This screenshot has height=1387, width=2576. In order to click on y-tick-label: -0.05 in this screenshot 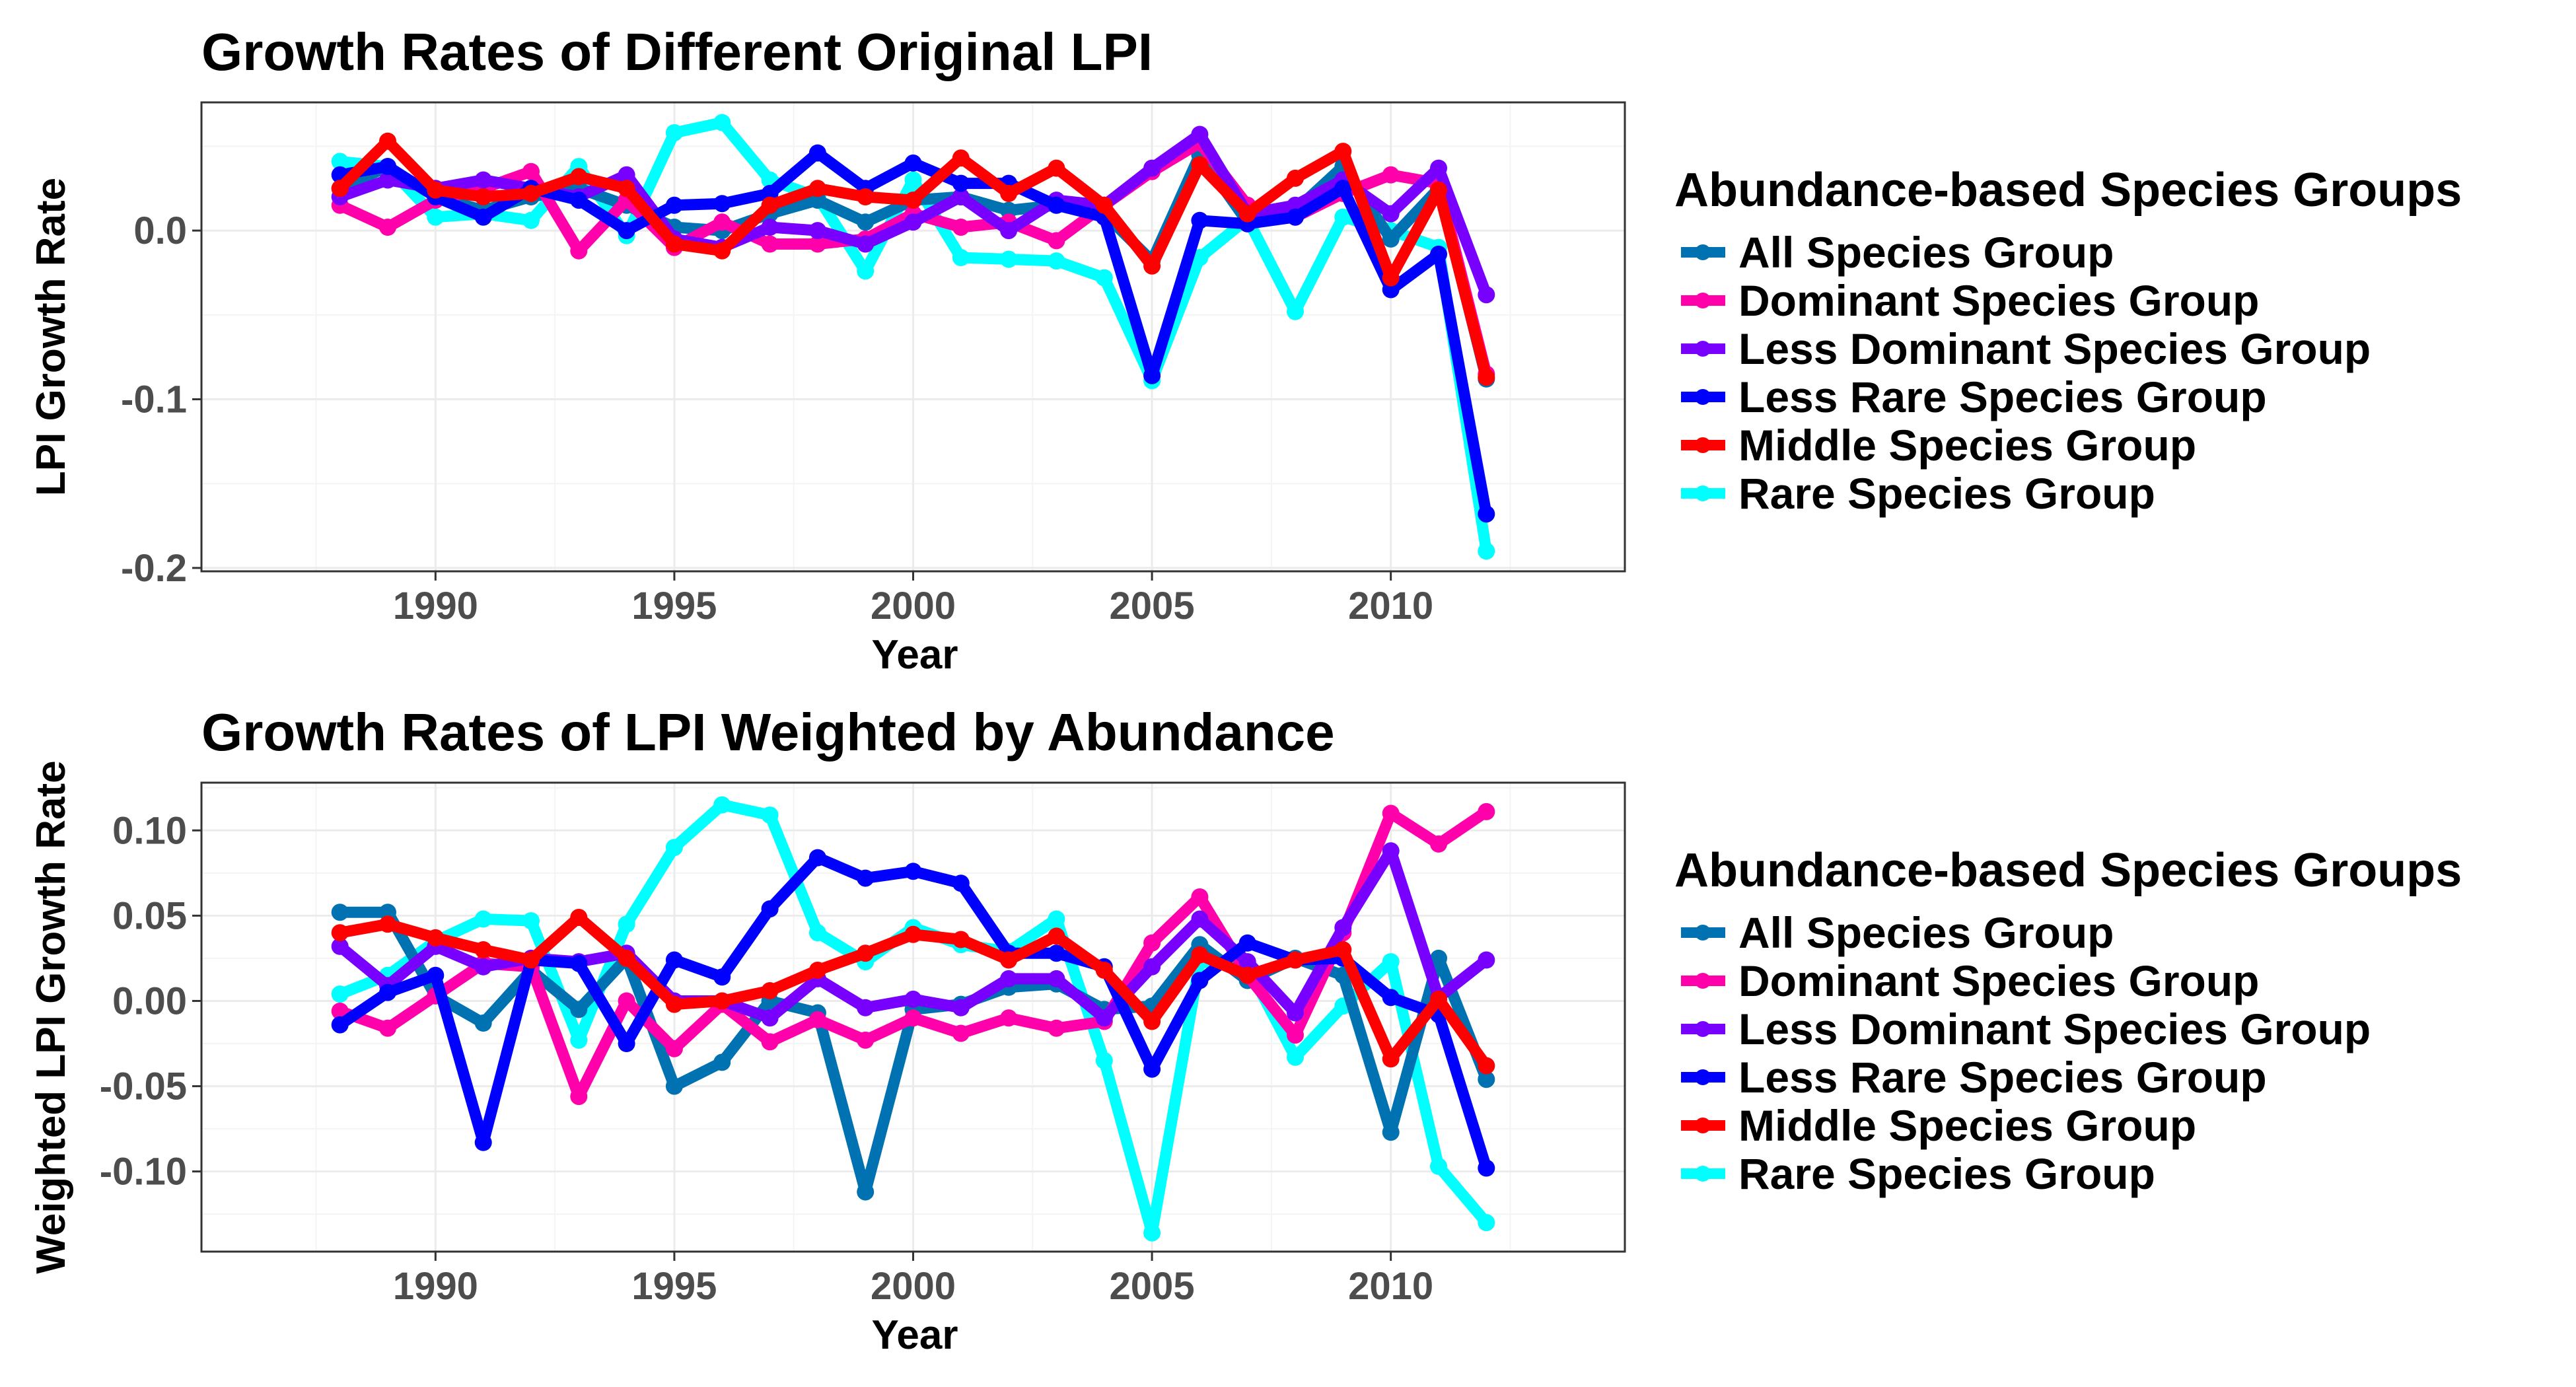, I will do `click(143, 1086)`.